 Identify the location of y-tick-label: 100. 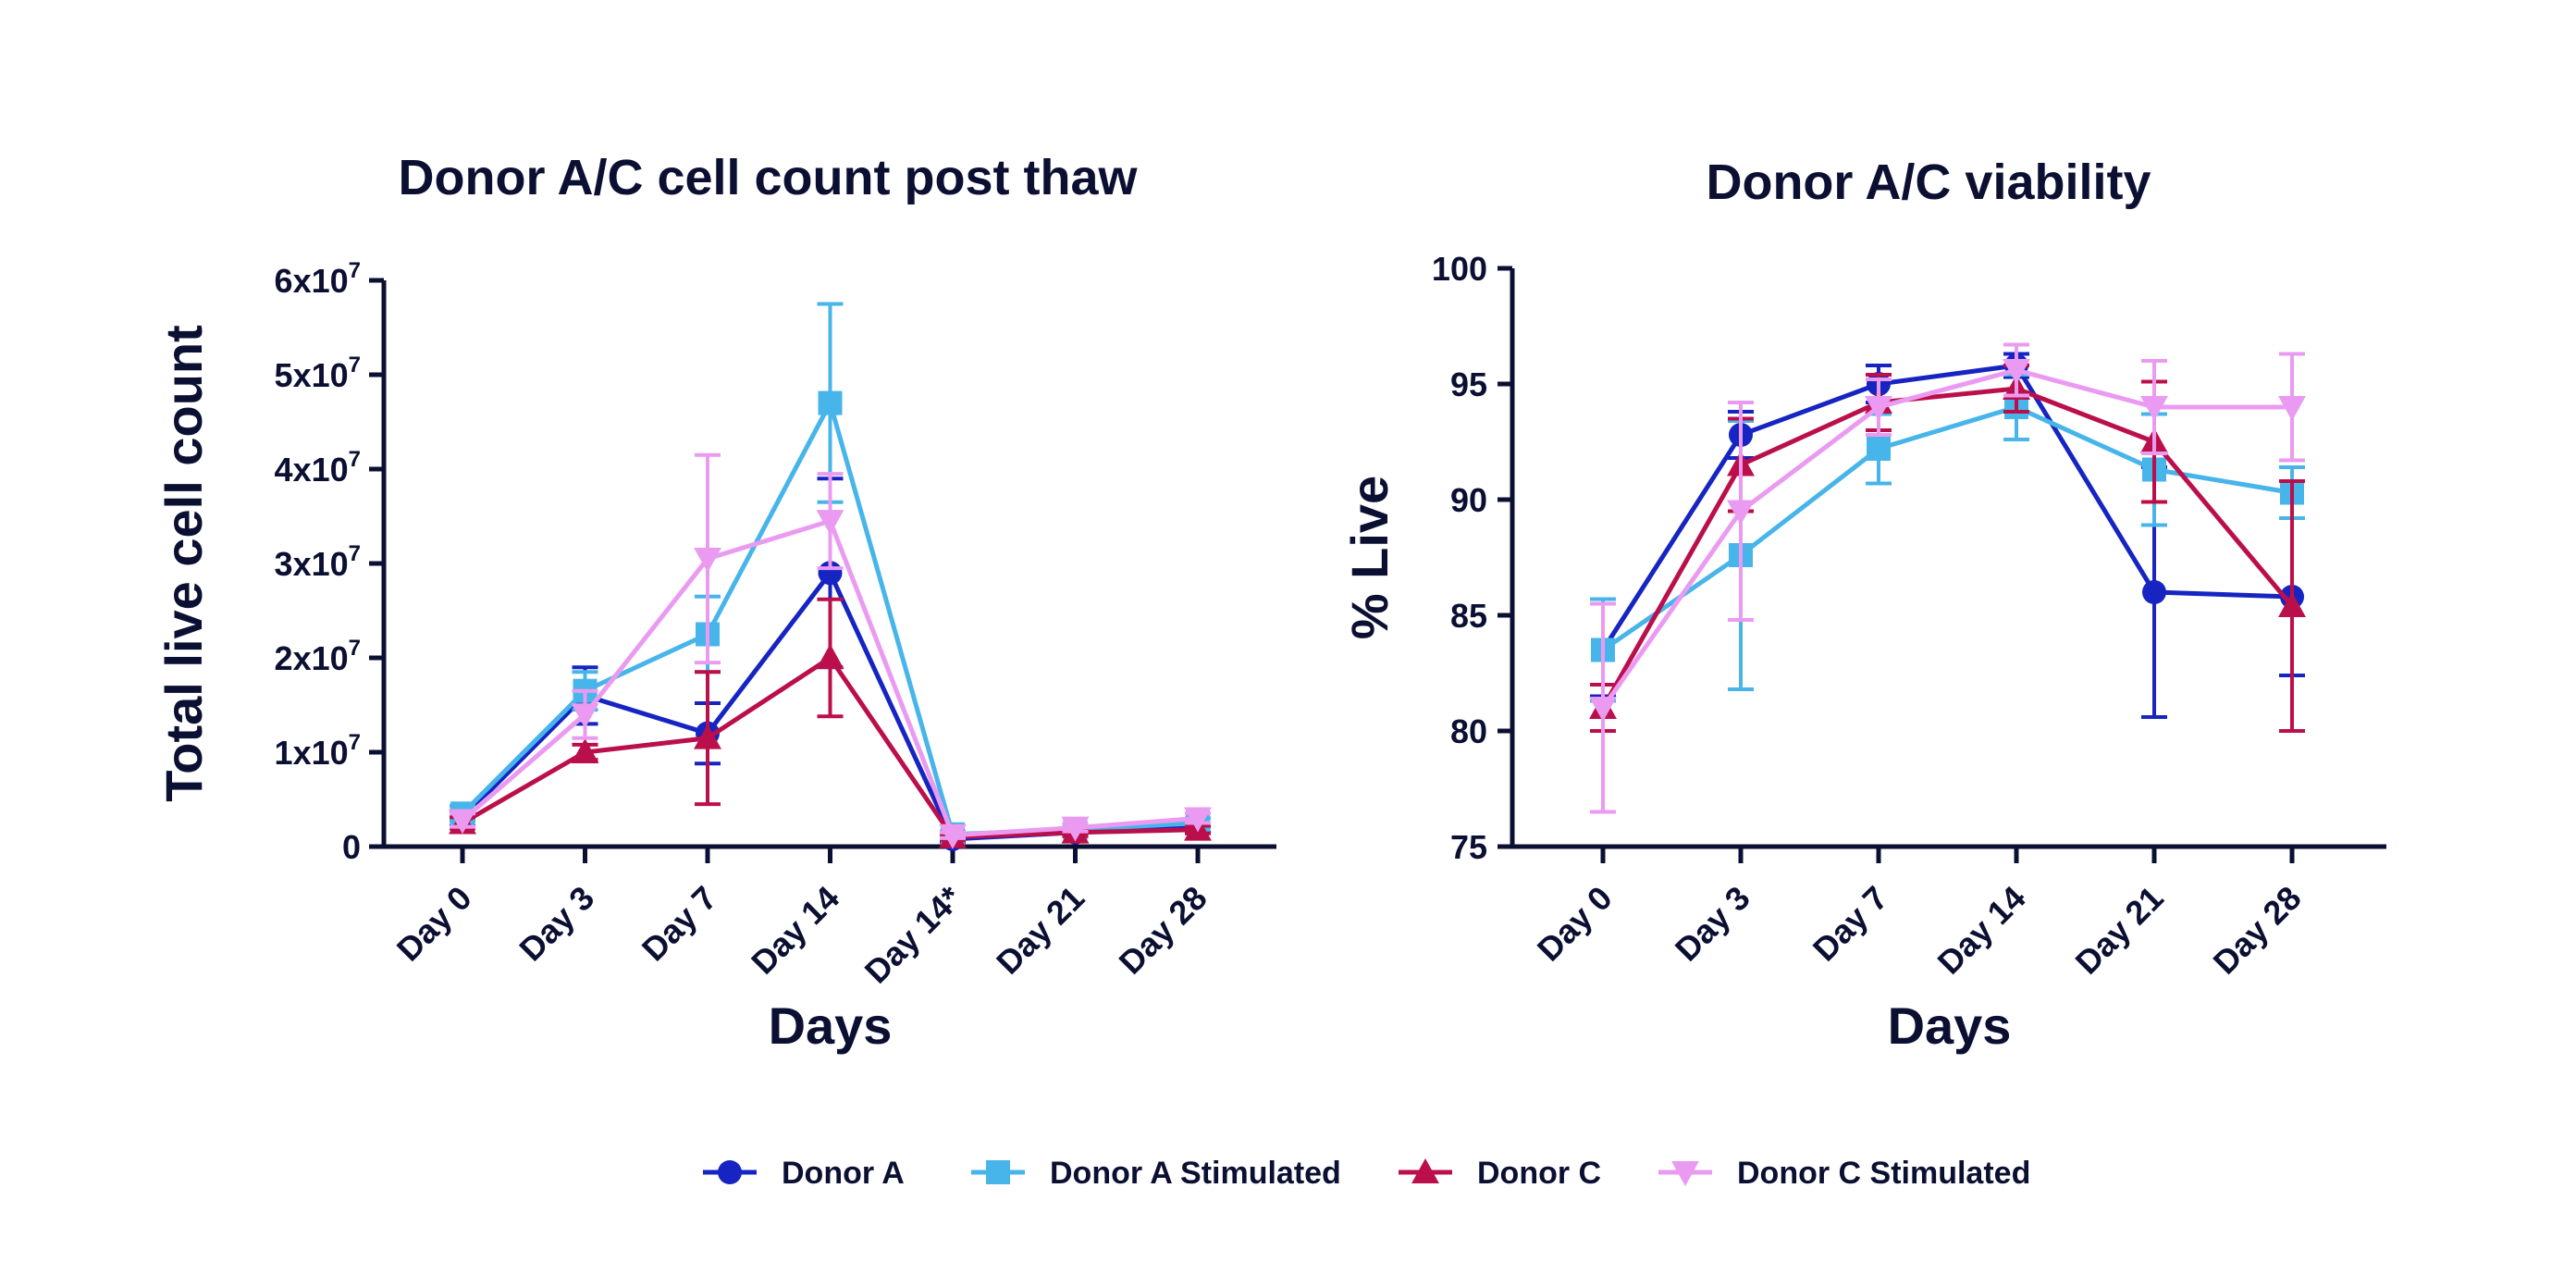
(1459, 269).